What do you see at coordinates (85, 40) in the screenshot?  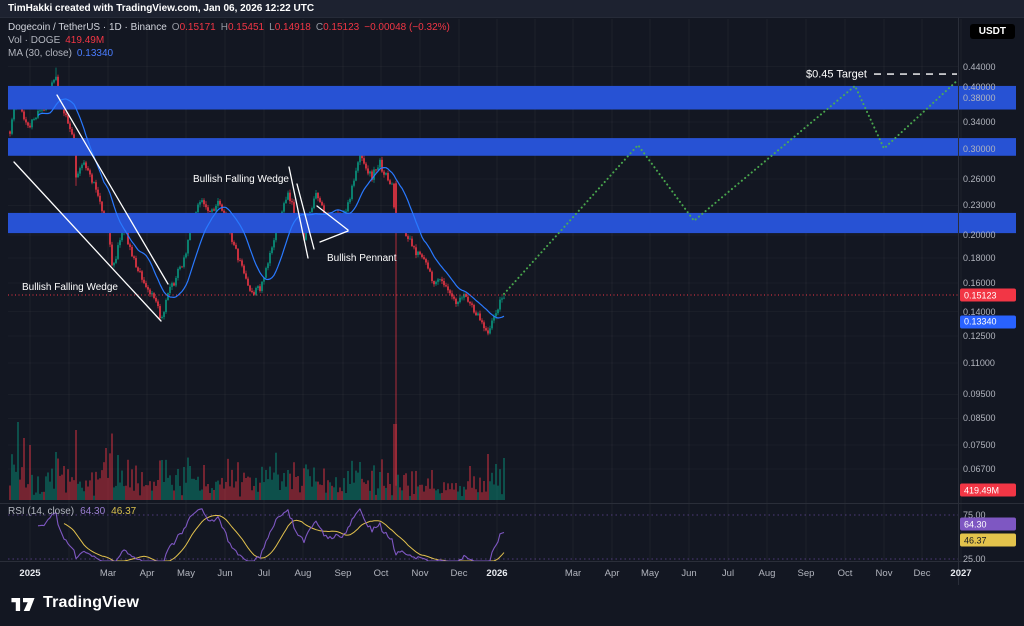 I see `volume-indicator-value: 419.49M` at bounding box center [85, 40].